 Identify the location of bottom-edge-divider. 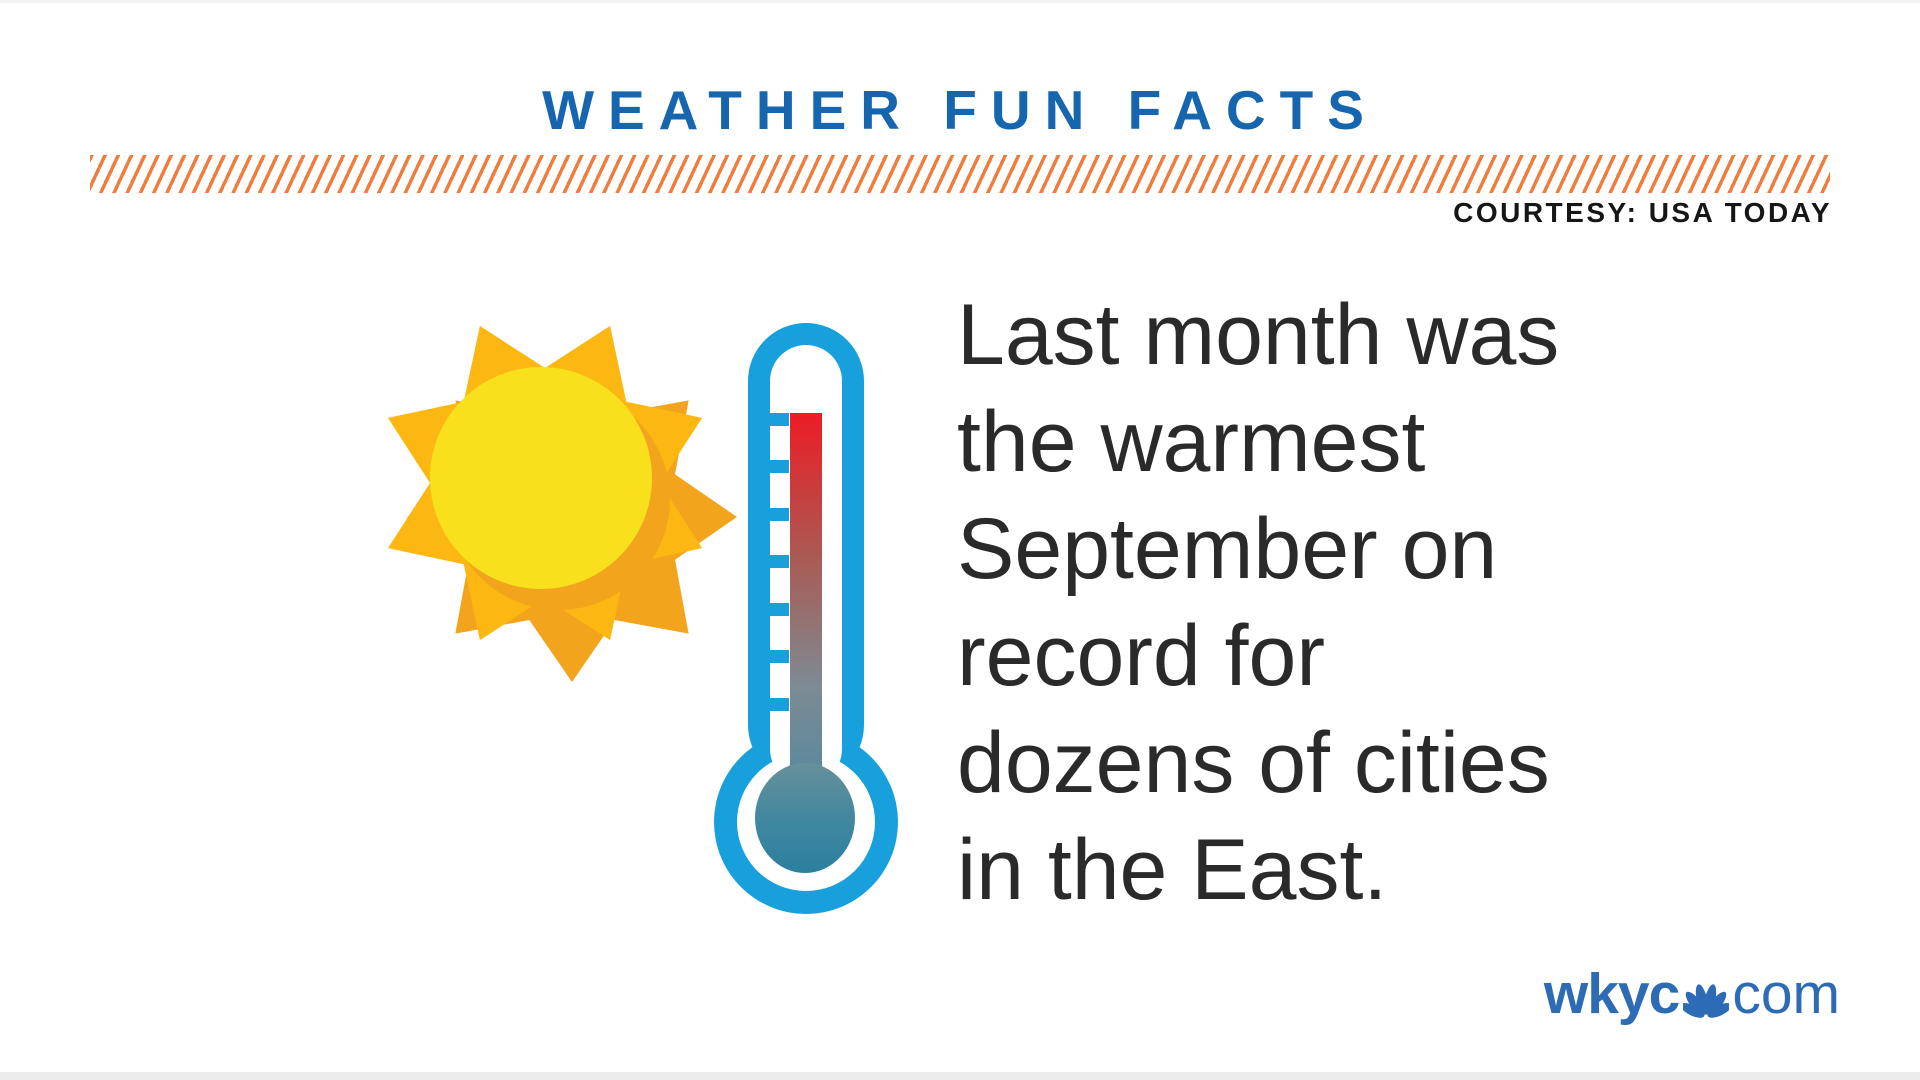
(960, 1076).